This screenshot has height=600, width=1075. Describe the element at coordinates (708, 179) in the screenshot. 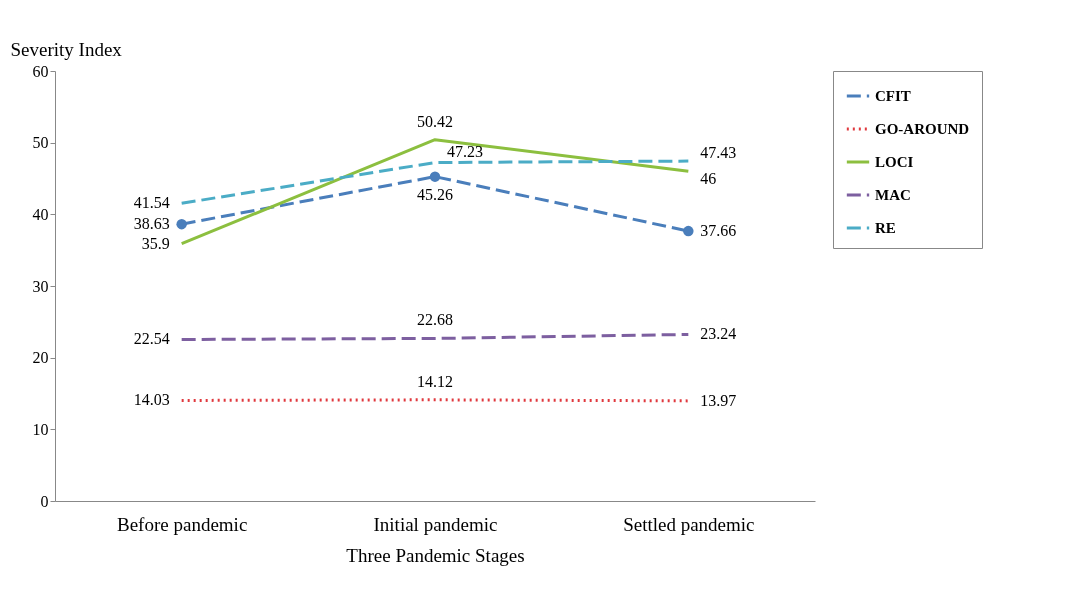

I see `data-label: 46` at that location.